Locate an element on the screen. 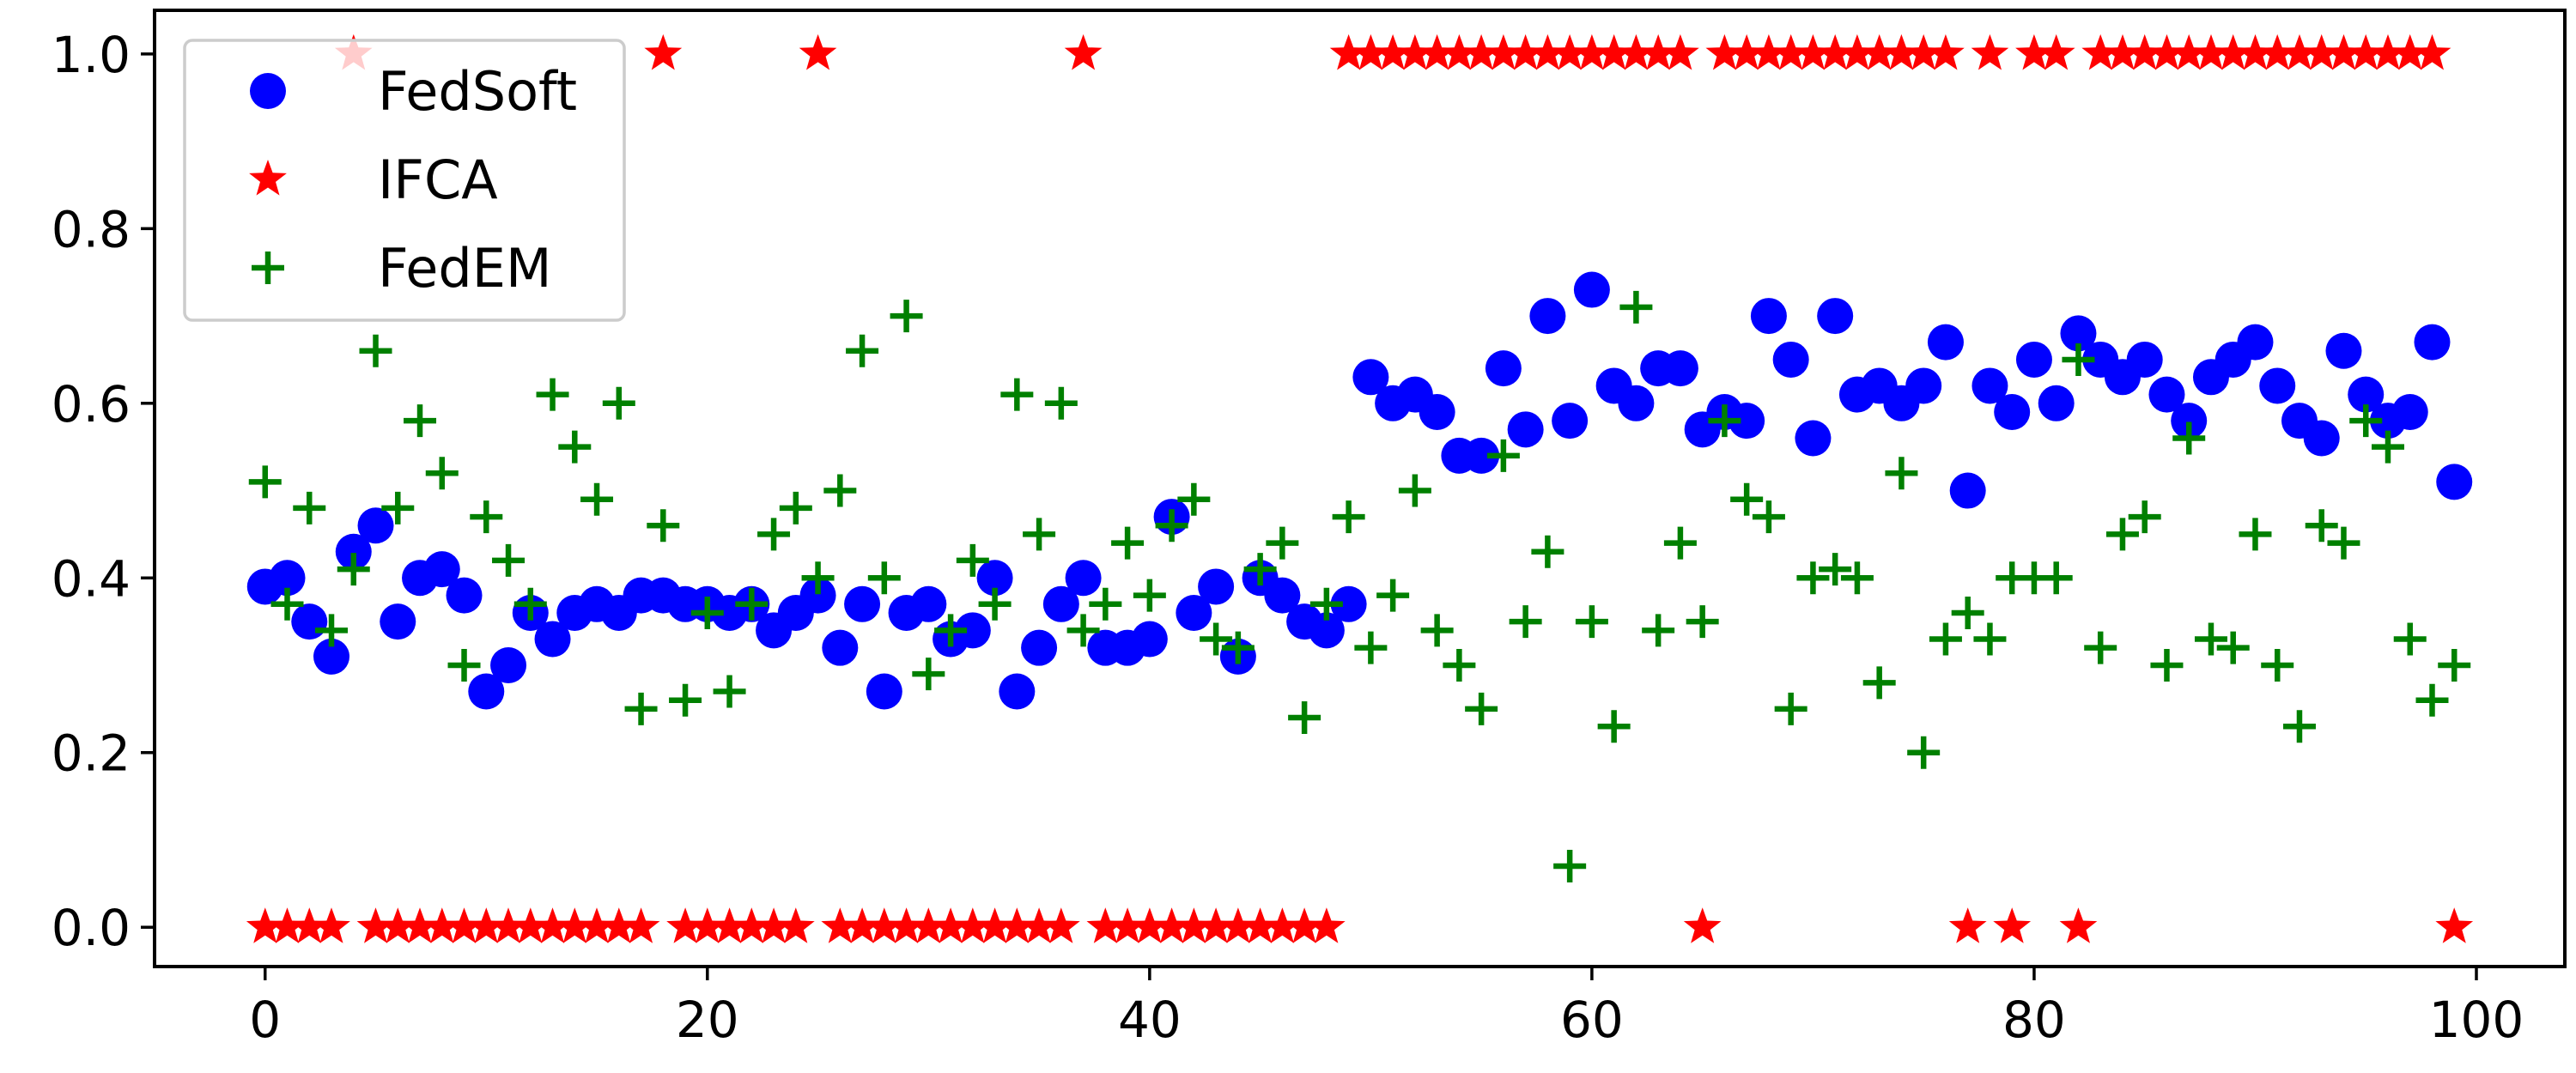  legend-label-fedsoft: FedSoft is located at coordinates (477, 91).